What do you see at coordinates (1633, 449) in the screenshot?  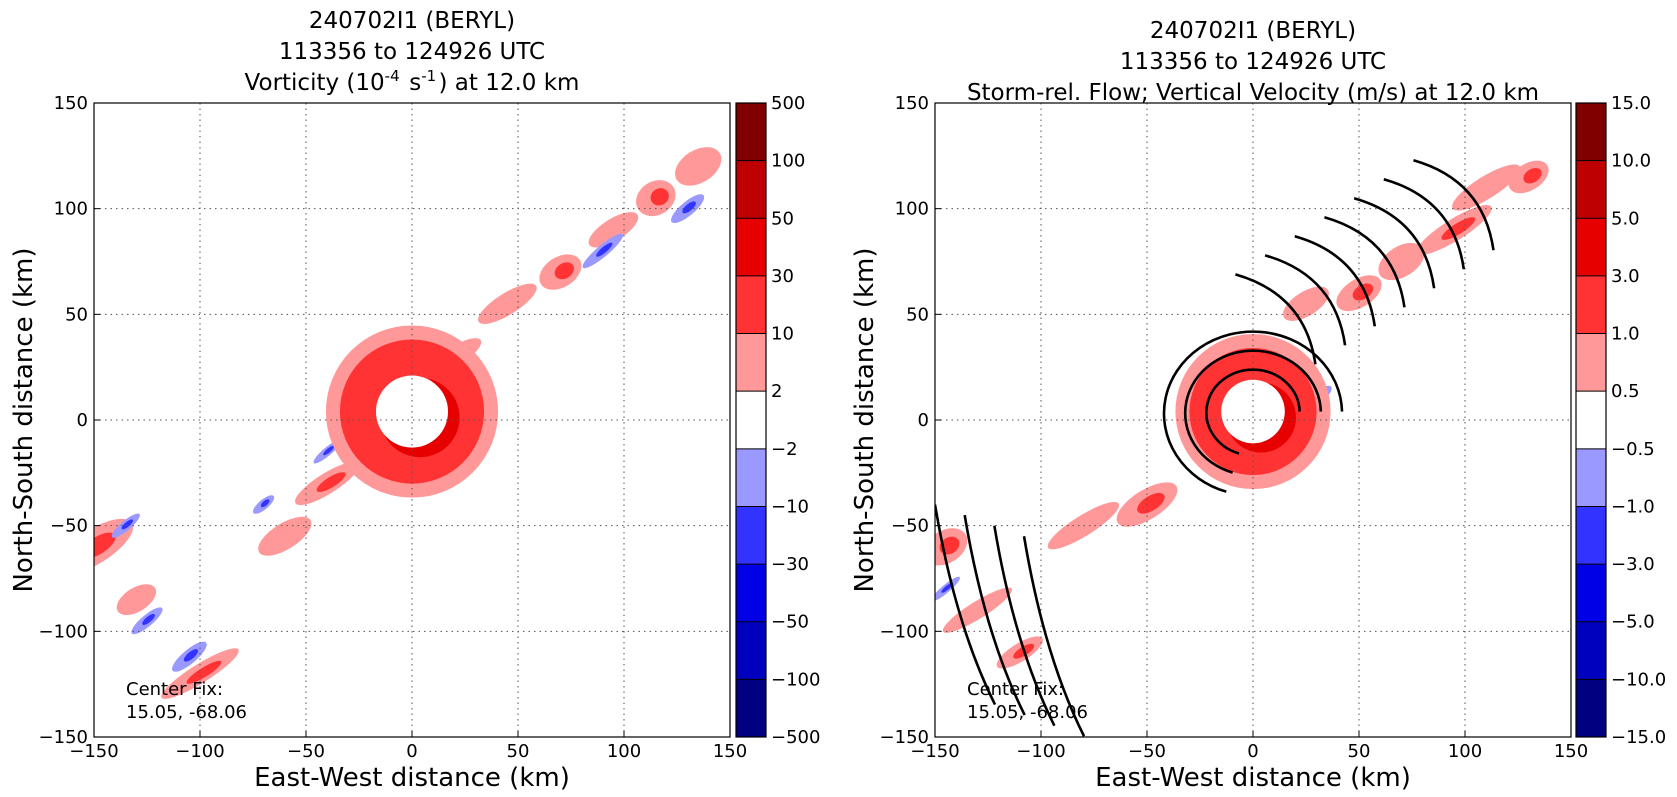 I see `colorbar-tick-label: −0.5` at bounding box center [1633, 449].